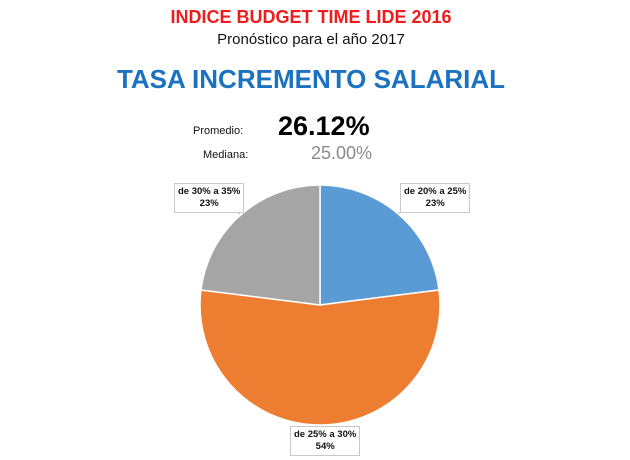 This screenshot has width=630, height=460. What do you see at coordinates (342, 153) in the screenshot?
I see `median-value: 25.00%` at bounding box center [342, 153].